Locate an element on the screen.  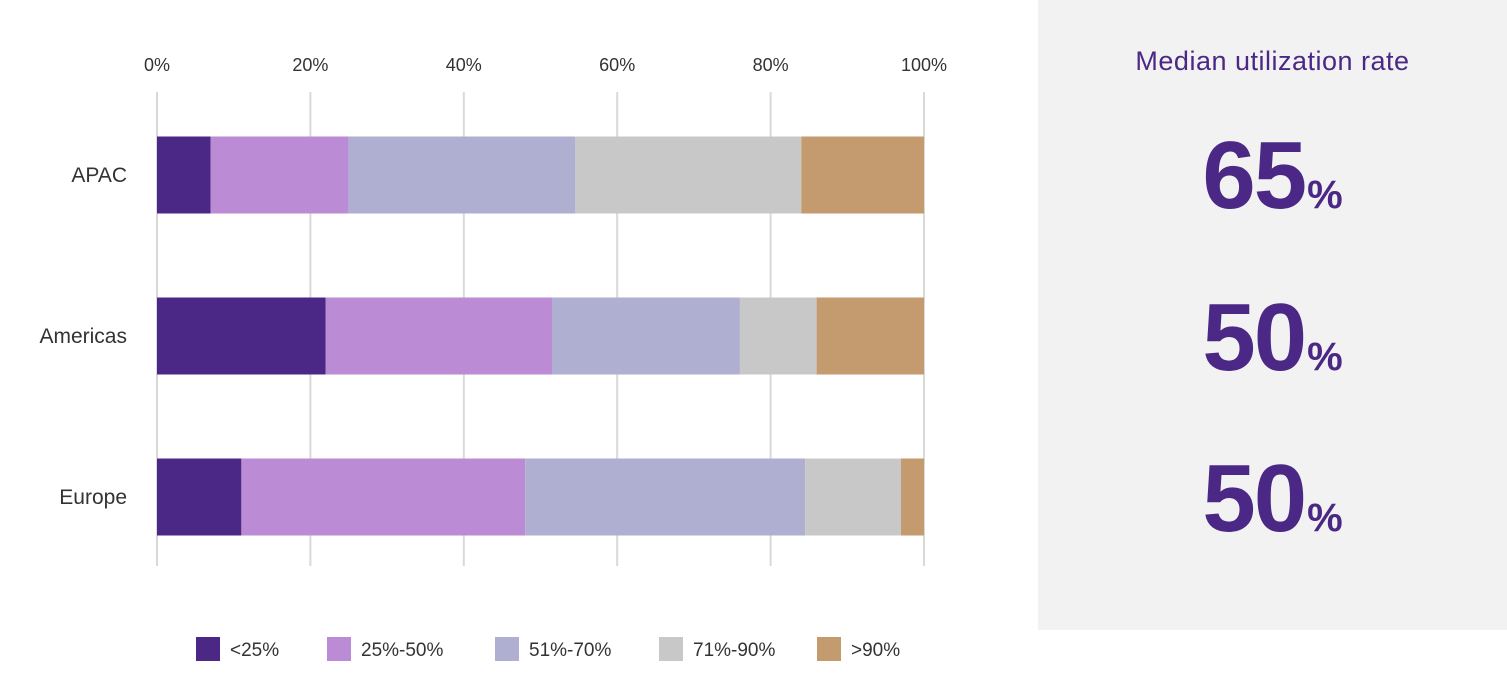
category-label: APAC is located at coordinates (99, 175).